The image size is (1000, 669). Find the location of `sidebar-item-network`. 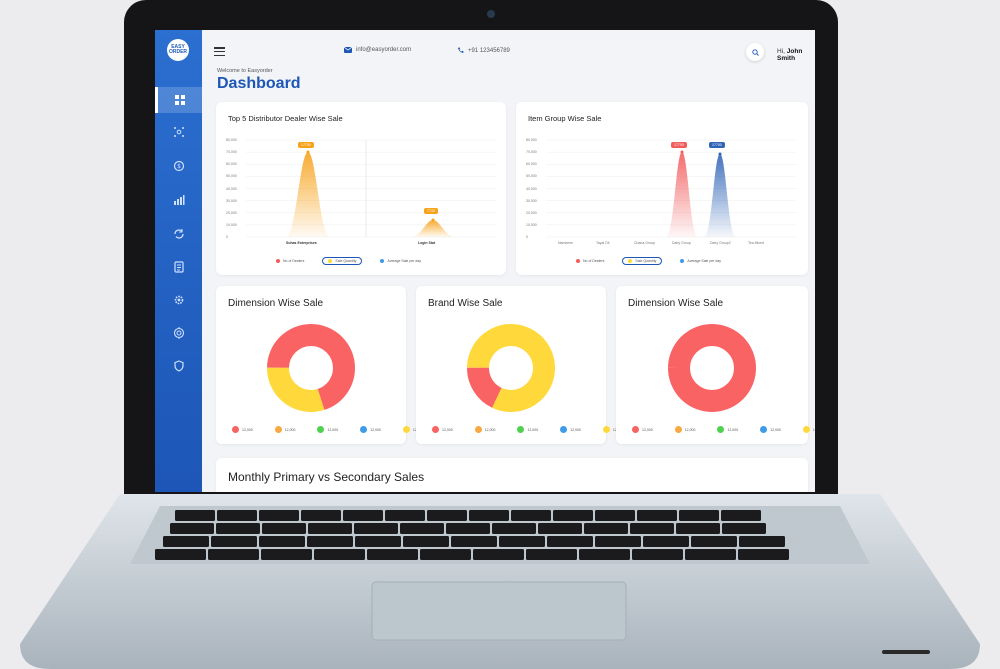

sidebar-item-network is located at coordinates (178, 132).